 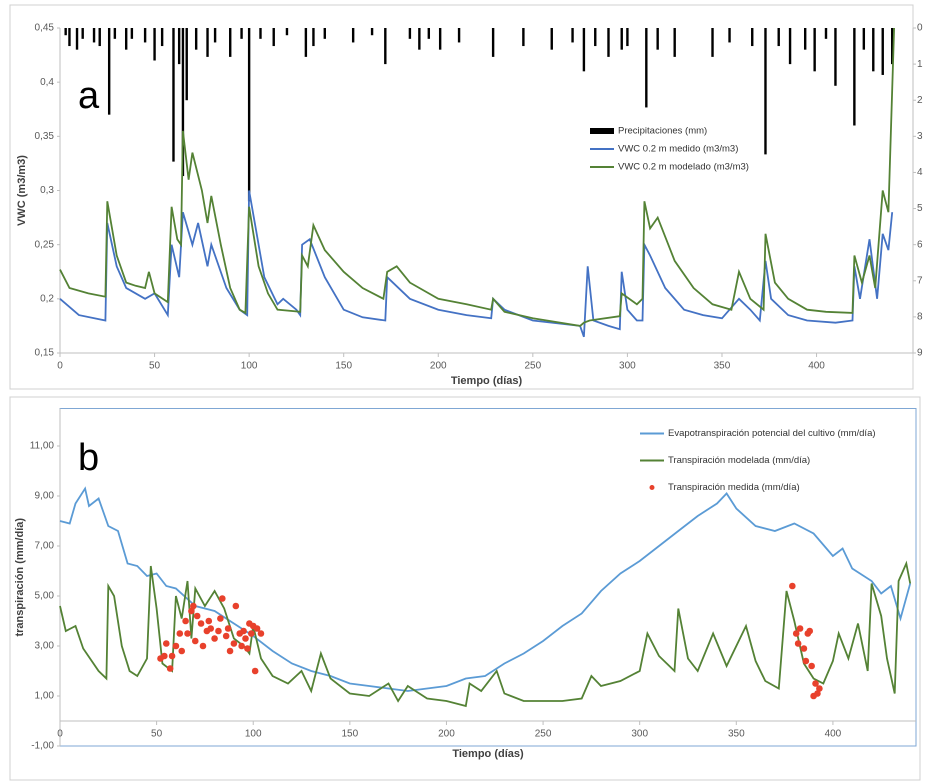 I want to click on legend-label: Precipitaciones (mm), so click(x=662, y=131).